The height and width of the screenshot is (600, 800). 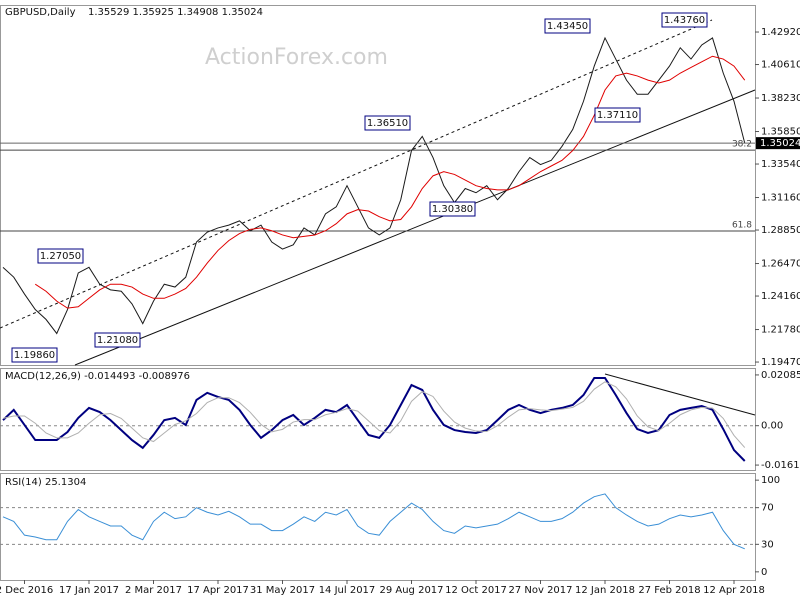 I want to click on fib-level-label: 61.8, so click(x=742, y=226).